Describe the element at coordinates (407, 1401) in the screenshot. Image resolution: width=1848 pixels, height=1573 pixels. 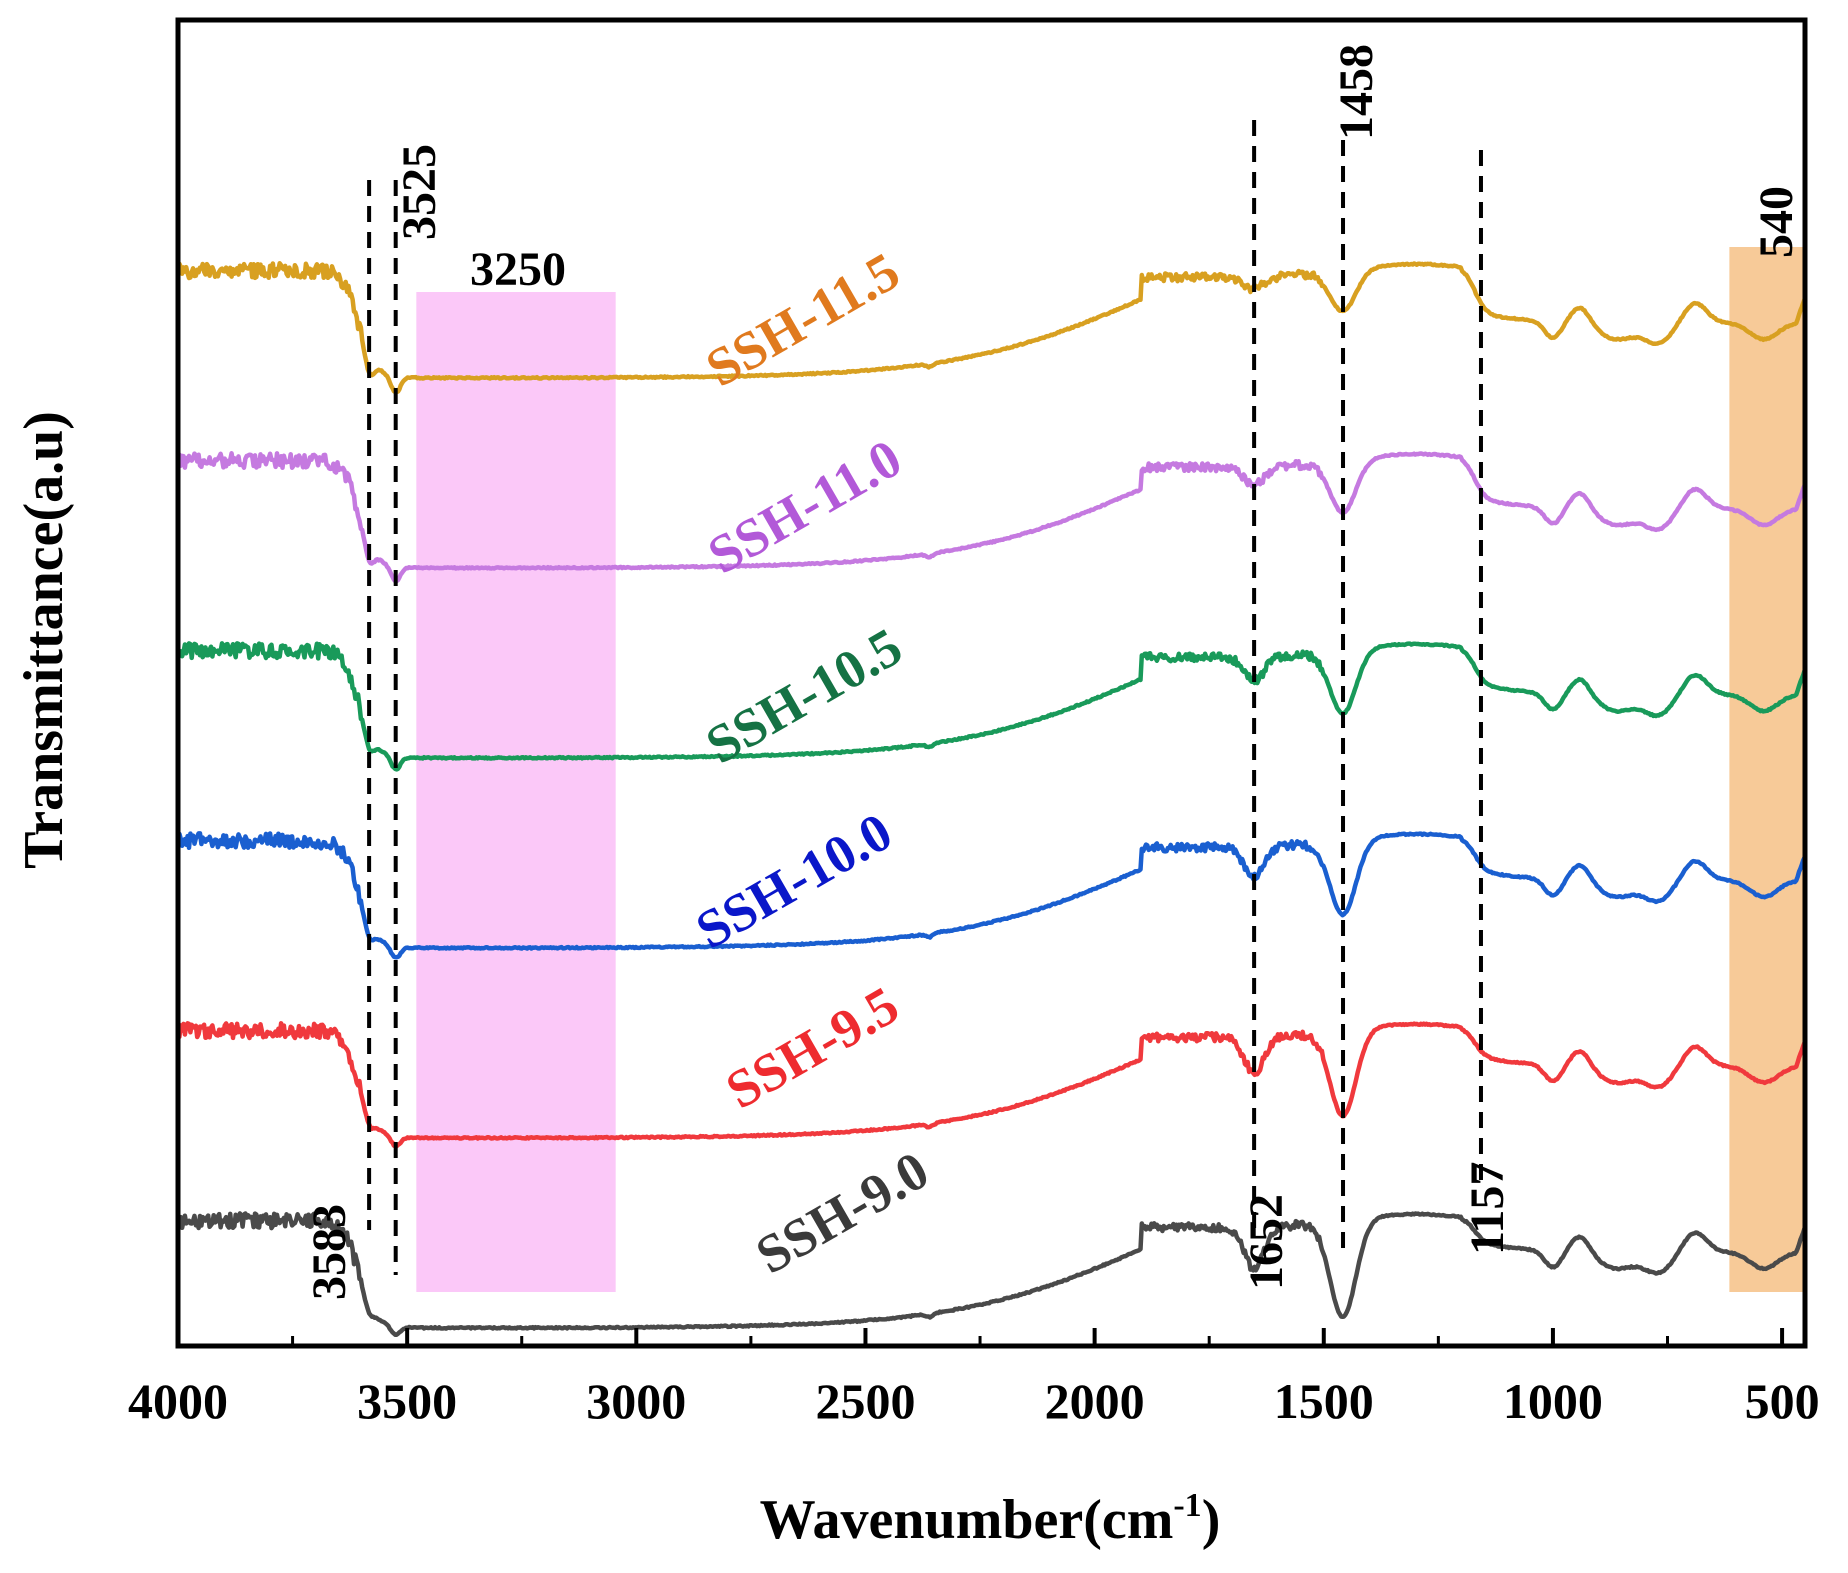
I see `x-tick-label-3500: 3500` at that location.